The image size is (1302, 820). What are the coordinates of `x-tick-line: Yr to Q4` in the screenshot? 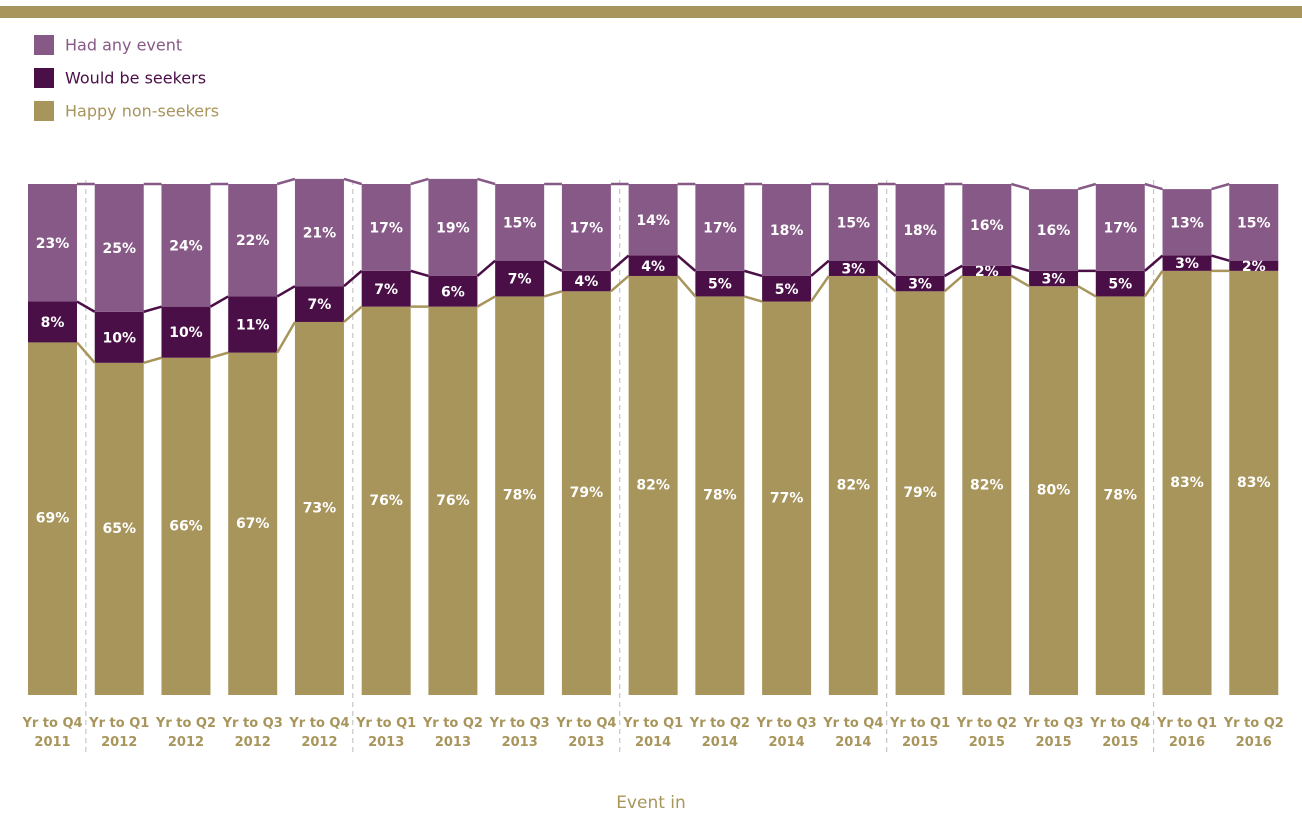 It's located at (318, 723).